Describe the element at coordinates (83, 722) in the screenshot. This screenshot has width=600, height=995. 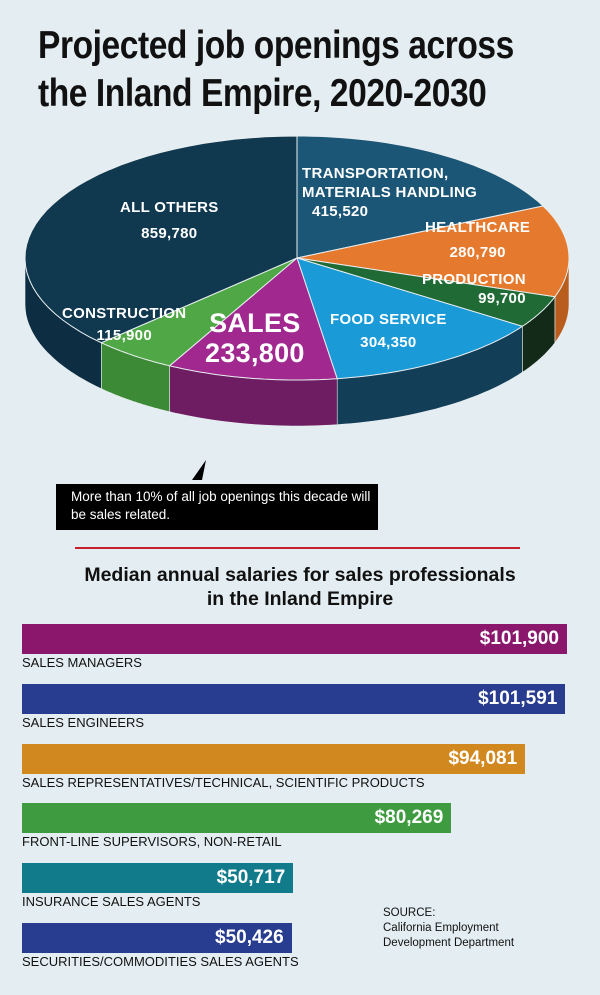
I see `bar-category-label: SALES ENGINEERS` at that location.